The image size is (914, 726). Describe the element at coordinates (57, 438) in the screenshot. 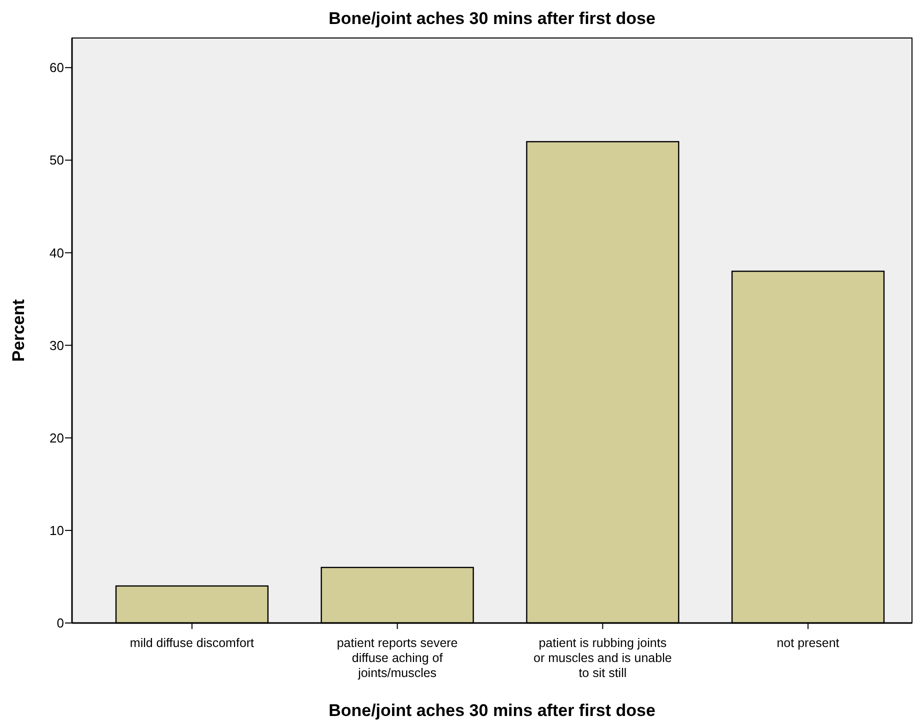

I see `y-tick-label: 20` at that location.